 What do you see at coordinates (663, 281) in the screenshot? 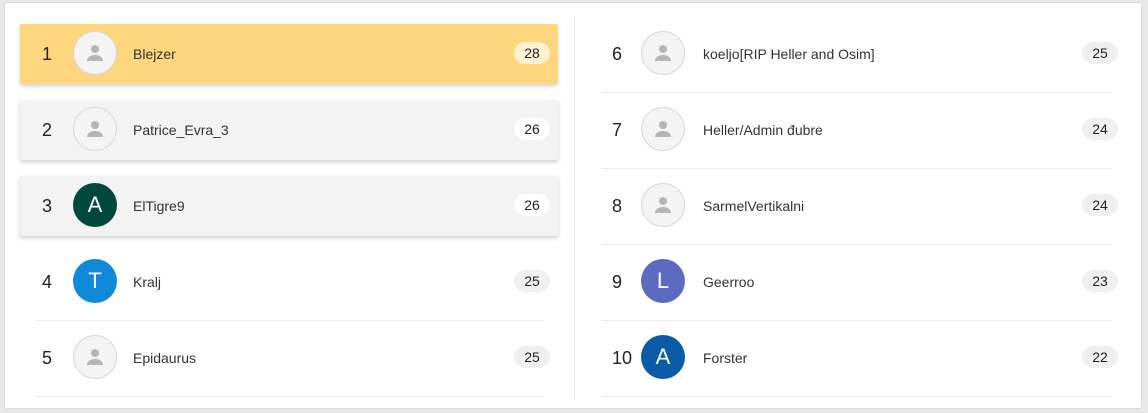
I see `letter-avatar: L` at bounding box center [663, 281].